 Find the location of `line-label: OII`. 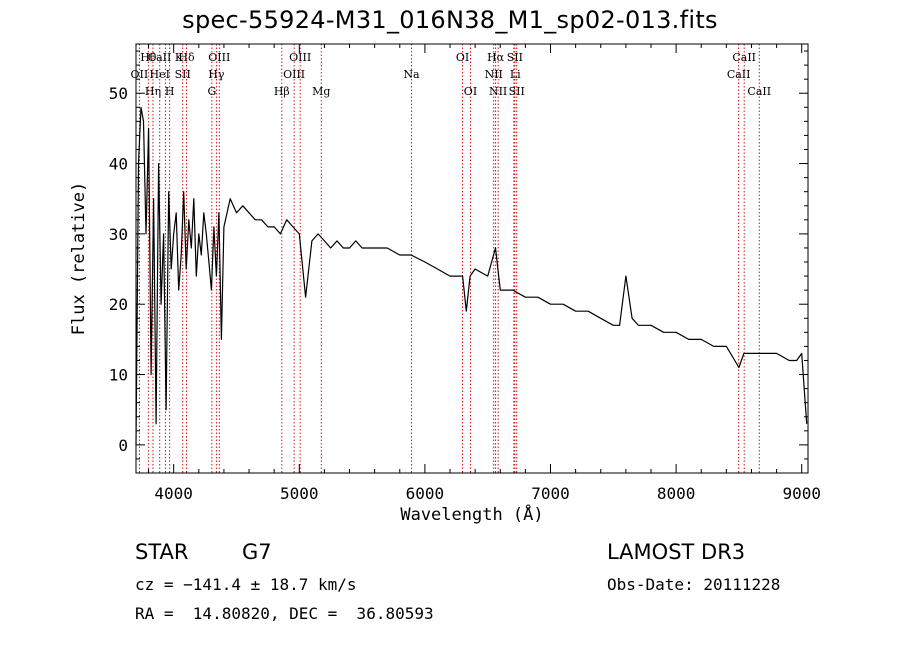

line-label: OII is located at coordinates (140, 74).